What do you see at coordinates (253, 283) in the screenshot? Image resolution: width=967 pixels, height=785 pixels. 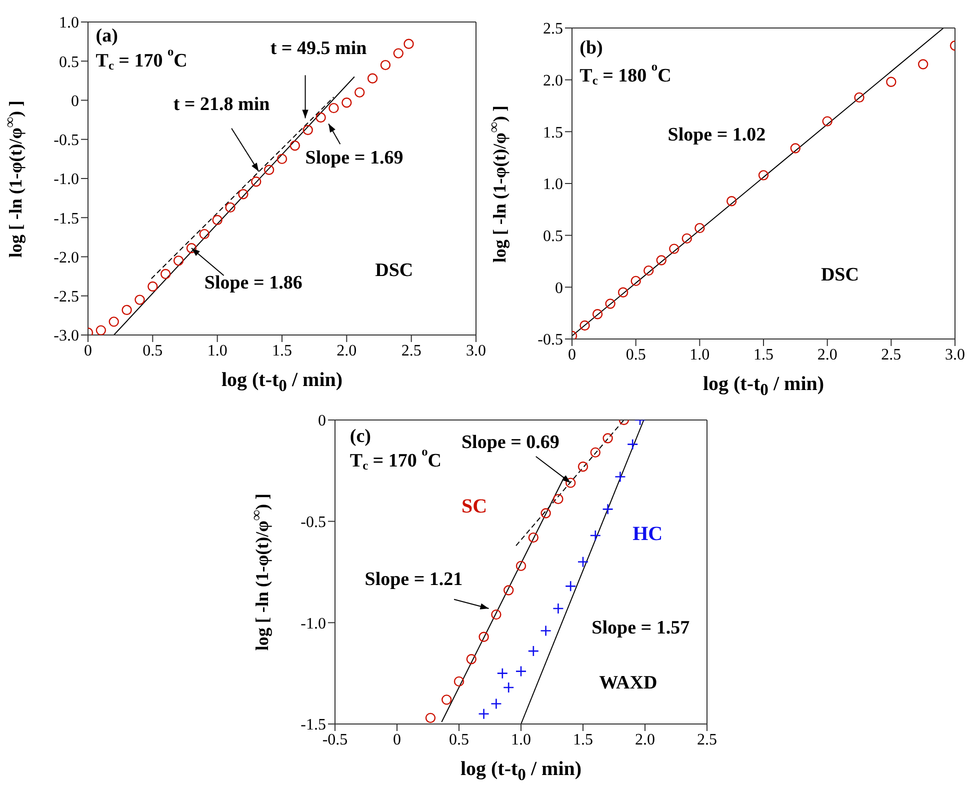 I see `annotation: Slope = 1.86` at bounding box center [253, 283].